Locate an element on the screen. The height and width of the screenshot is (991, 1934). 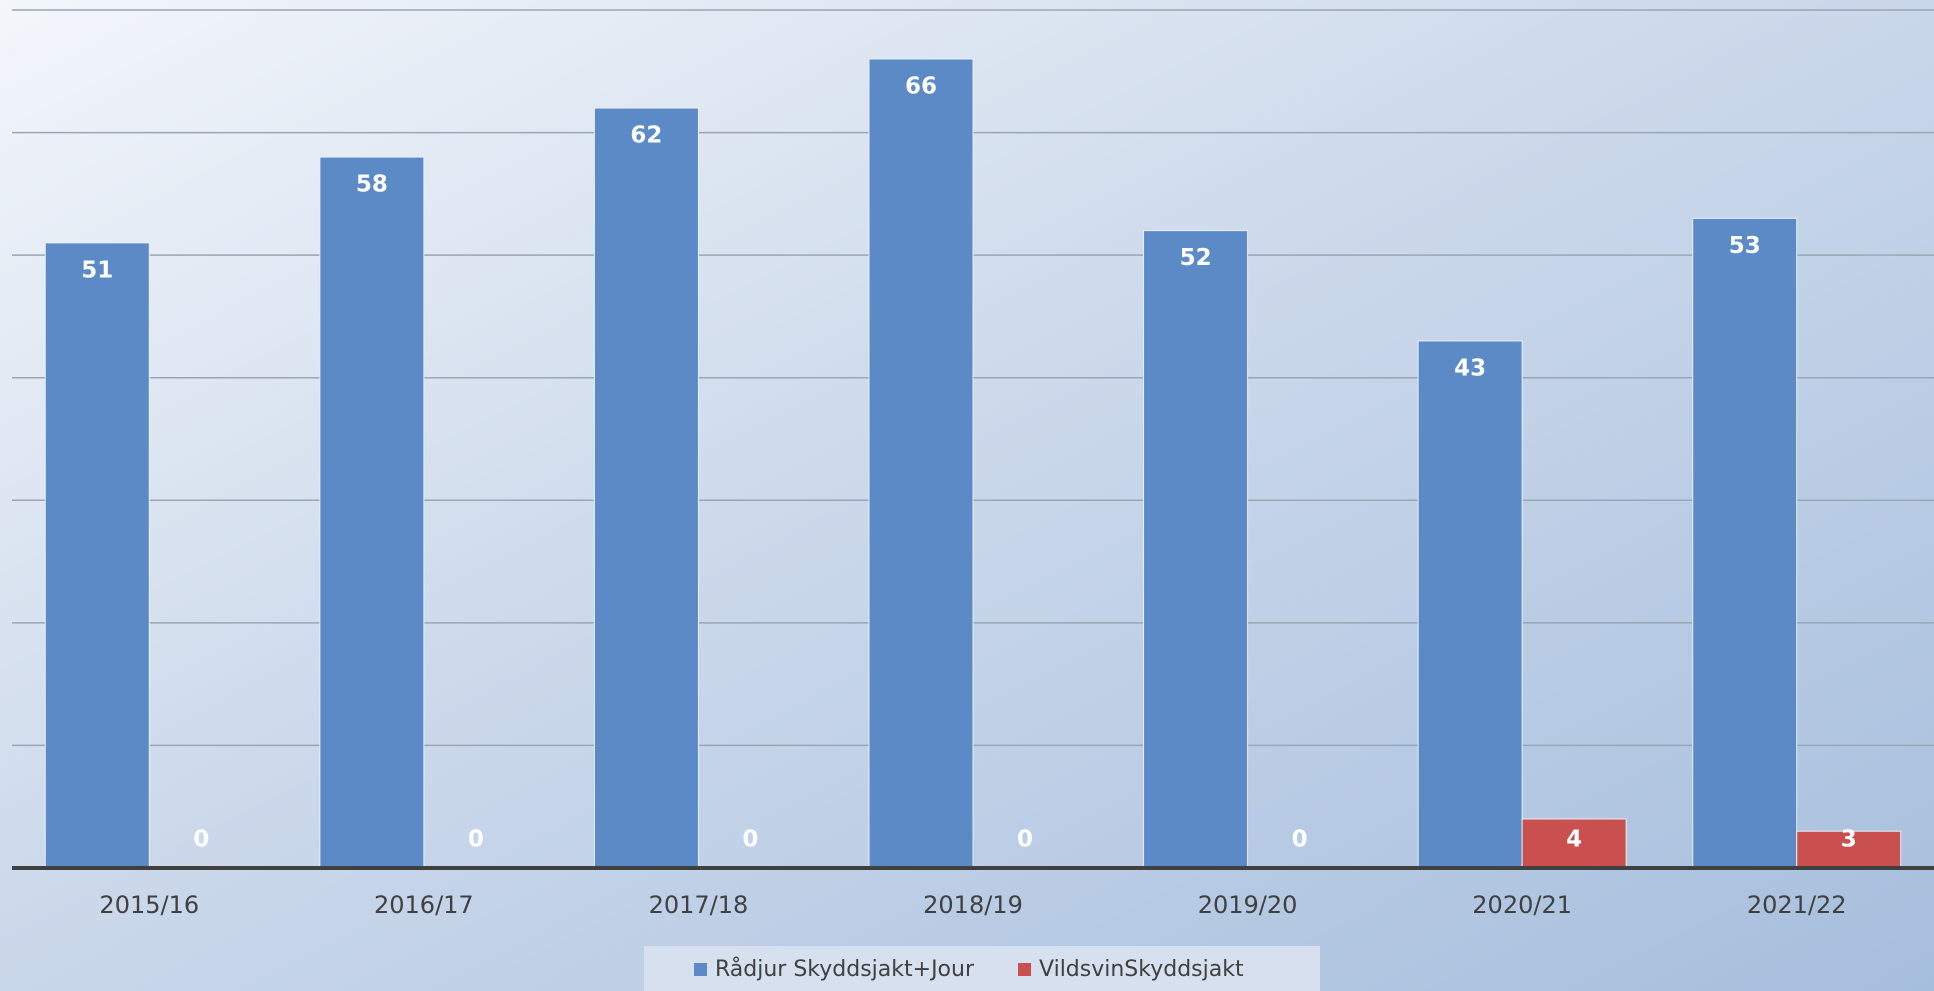
x-tick-label: 2018/19 is located at coordinates (973, 905).